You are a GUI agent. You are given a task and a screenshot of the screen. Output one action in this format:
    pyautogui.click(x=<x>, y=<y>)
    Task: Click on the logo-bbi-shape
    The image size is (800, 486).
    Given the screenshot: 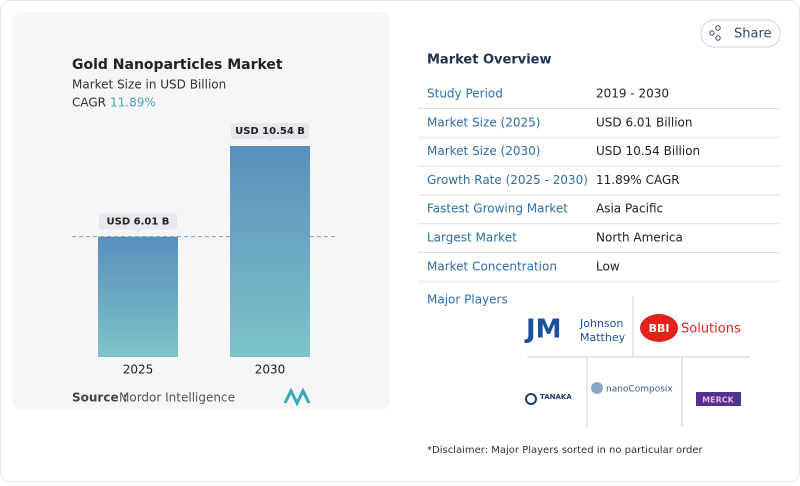 What is the action you would take?
    pyautogui.click(x=659, y=328)
    